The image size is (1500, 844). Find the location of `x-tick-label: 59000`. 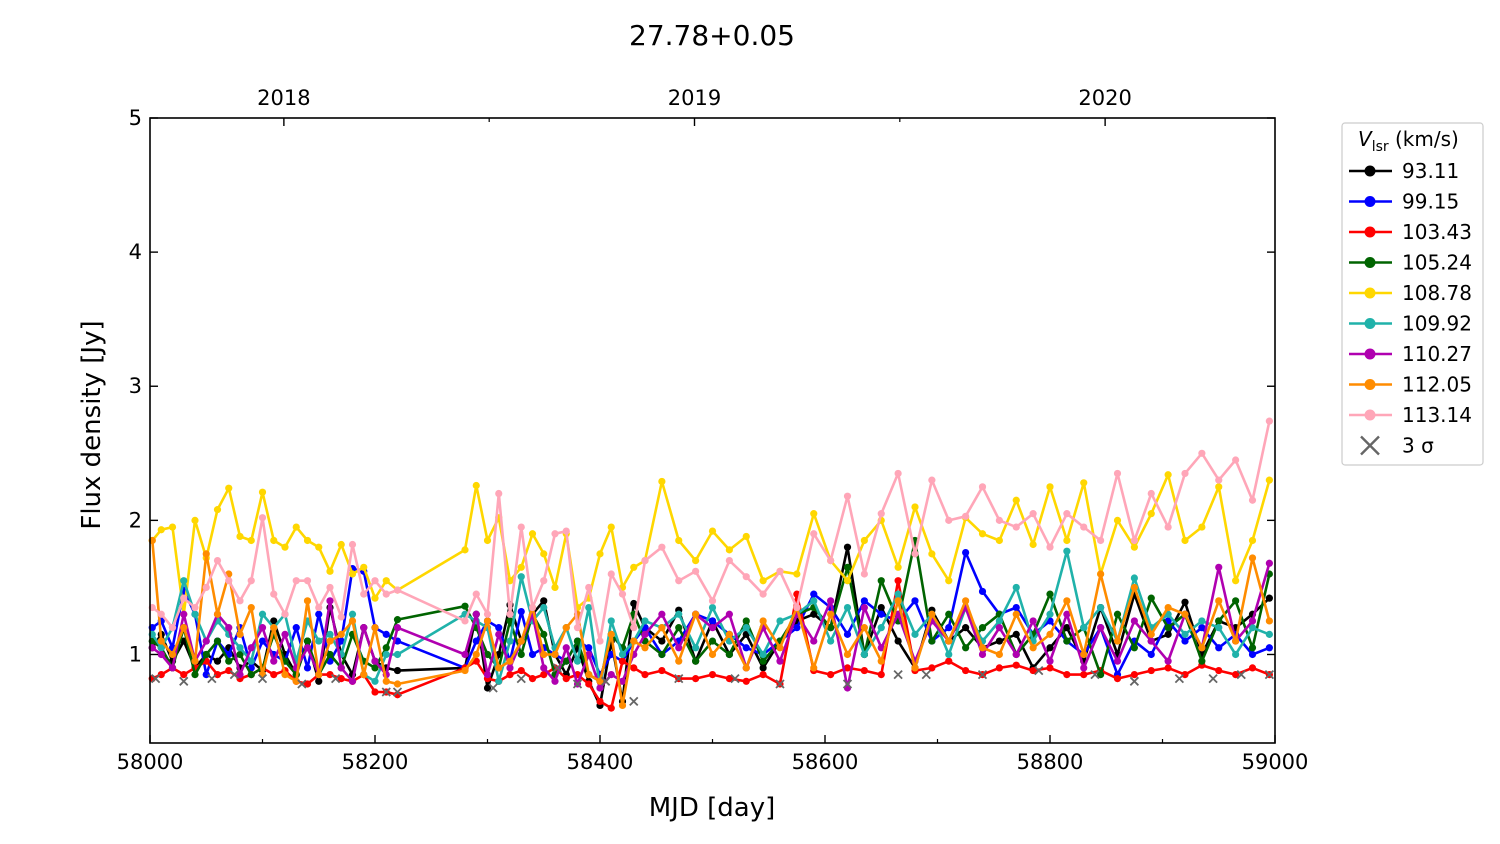

x-tick-label: 59000 is located at coordinates (1275, 762).